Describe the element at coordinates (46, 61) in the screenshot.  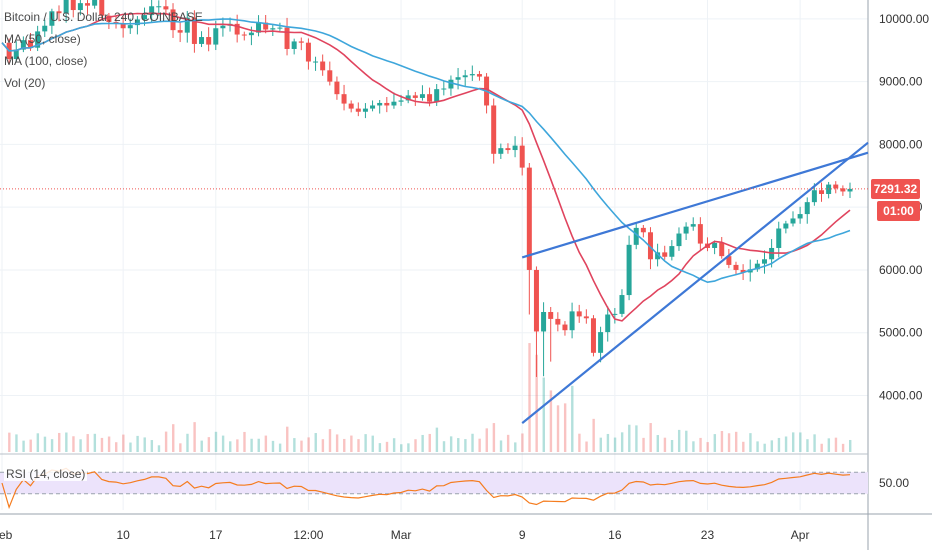
I see `legend-ma100: MA (100, close)` at that location.